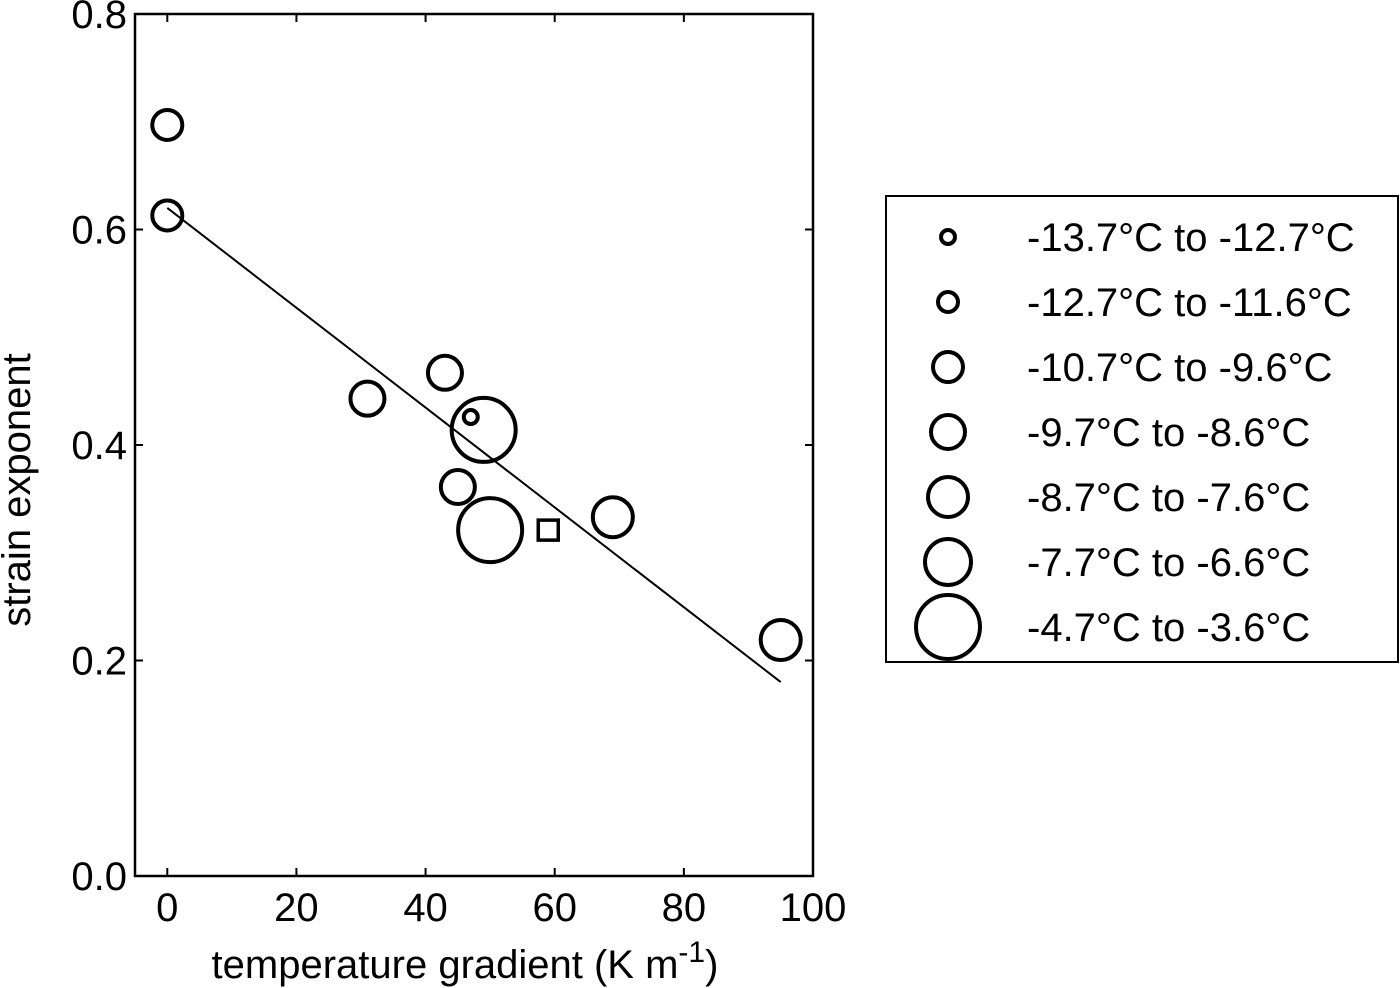  What do you see at coordinates (167, 908) in the screenshot?
I see `x-tick-label: 0` at bounding box center [167, 908].